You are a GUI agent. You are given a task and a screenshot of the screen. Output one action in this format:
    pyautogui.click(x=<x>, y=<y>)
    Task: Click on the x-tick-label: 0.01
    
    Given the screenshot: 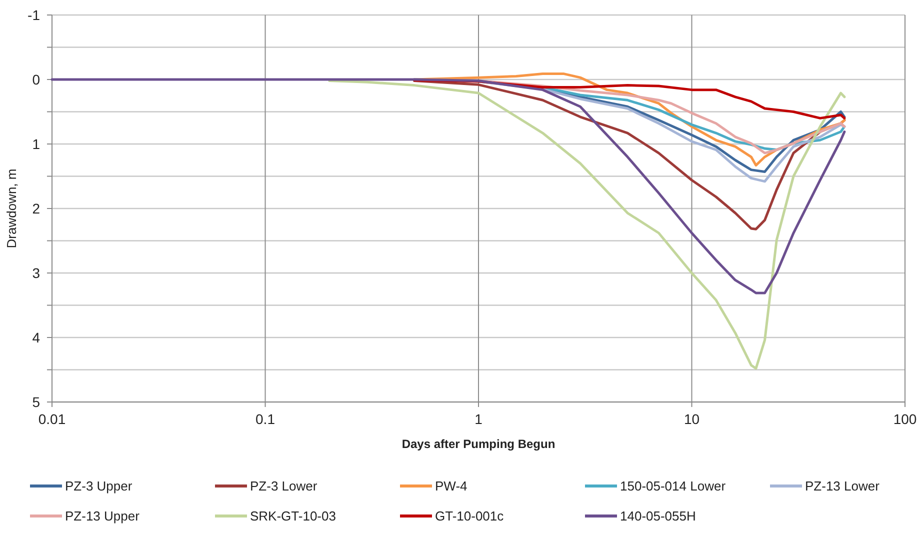 What is the action you would take?
    pyautogui.click(x=52, y=419)
    